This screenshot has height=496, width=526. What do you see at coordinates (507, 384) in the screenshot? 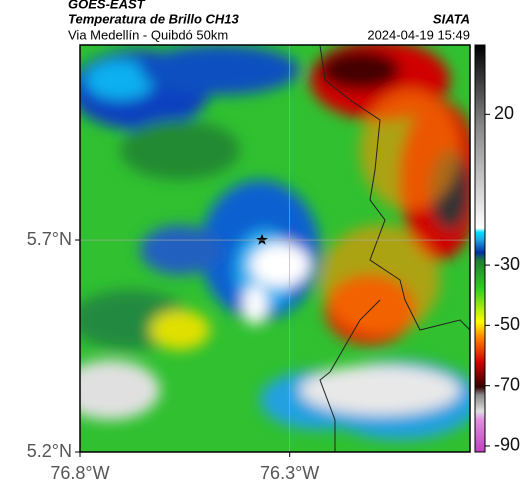
I see `colorbar-tick-label: -70` at bounding box center [507, 384].